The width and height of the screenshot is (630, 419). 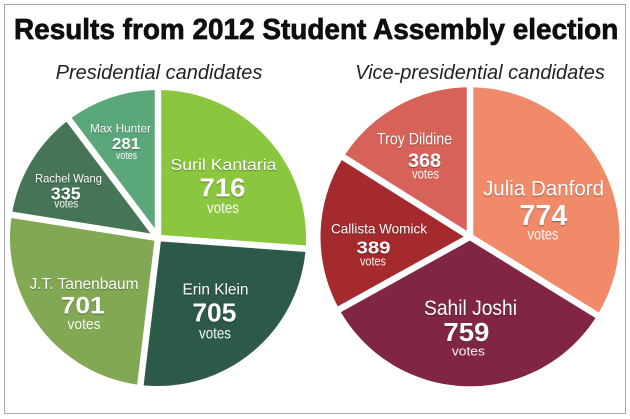 I want to click on svg-text: Erin Klein, so click(x=216, y=290).